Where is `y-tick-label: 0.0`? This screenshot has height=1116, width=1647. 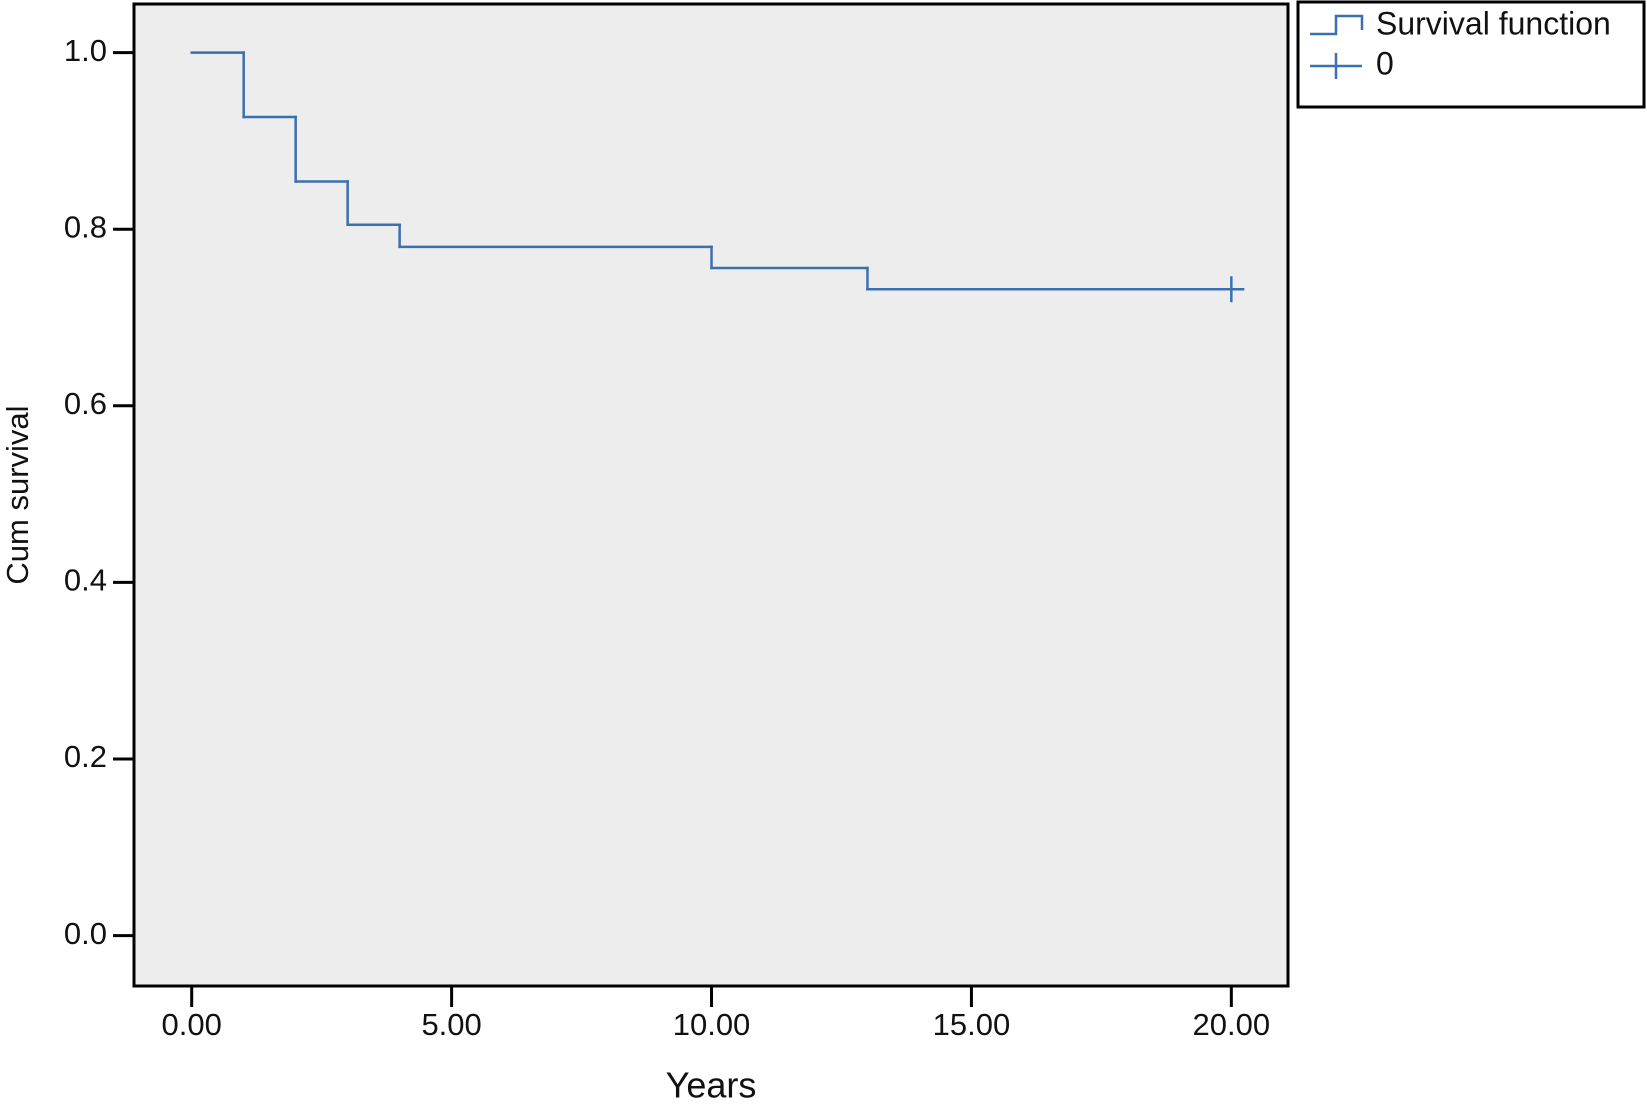
y-tick-label: 0.0 is located at coordinates (85, 933).